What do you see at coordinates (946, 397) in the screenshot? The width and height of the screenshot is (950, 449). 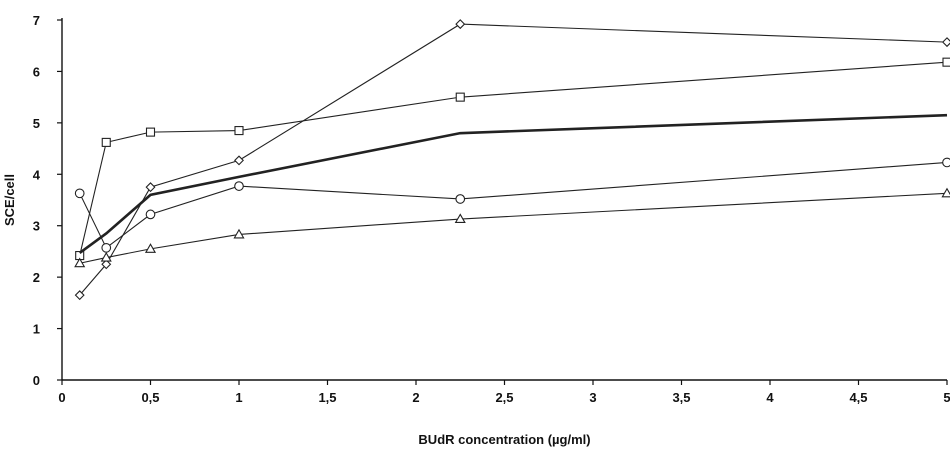 I see `x-tick-label: 5` at bounding box center [946, 397].